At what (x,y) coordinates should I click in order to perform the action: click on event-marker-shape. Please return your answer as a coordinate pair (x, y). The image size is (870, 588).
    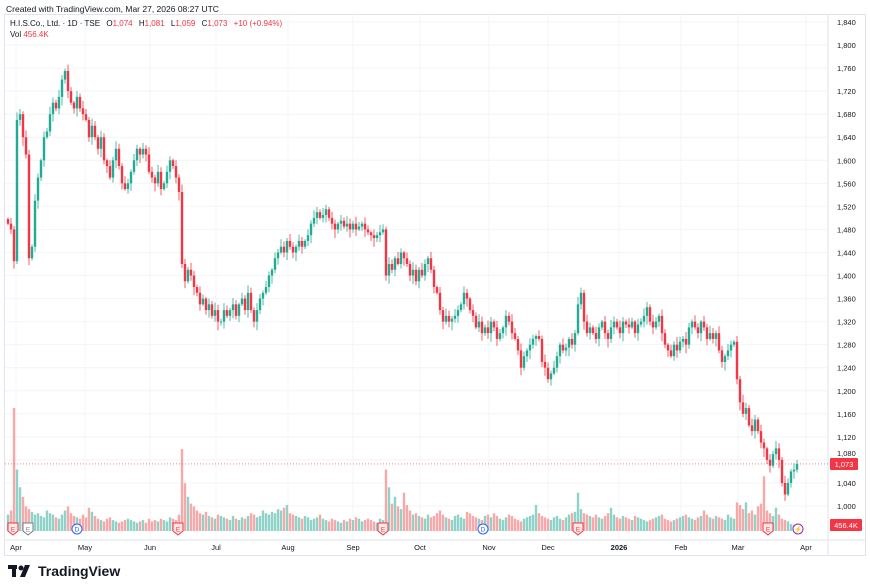
    Looking at the image, I should click on (798, 529).